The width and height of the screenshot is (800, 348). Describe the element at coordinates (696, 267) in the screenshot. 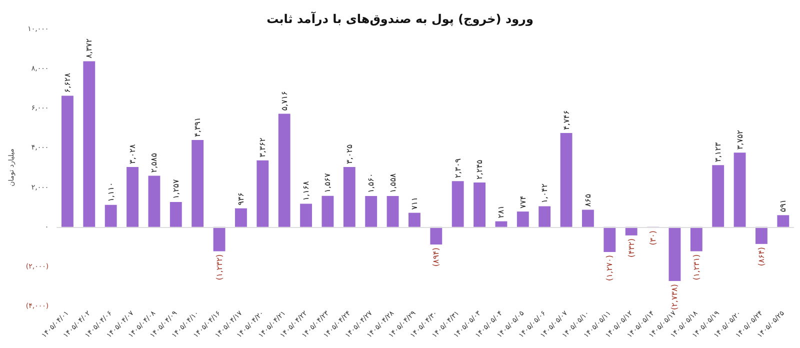

I see `data-label: (۱,۲۳۱)` at that location.